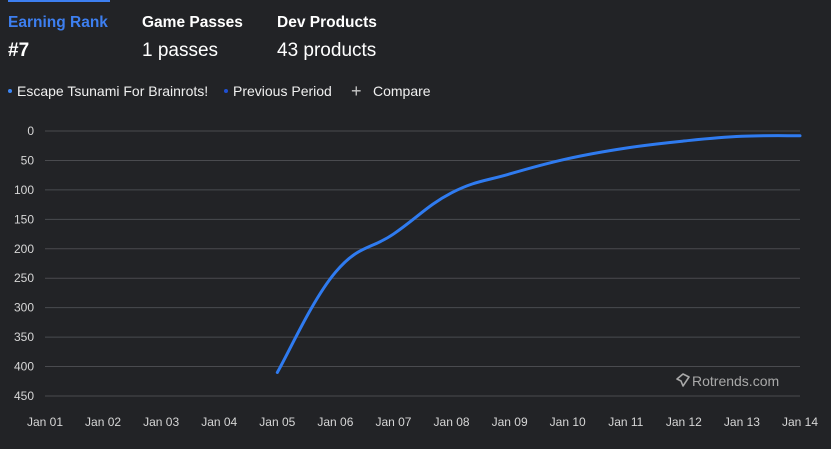  I want to click on legend-dot-previous-icon, so click(226, 91).